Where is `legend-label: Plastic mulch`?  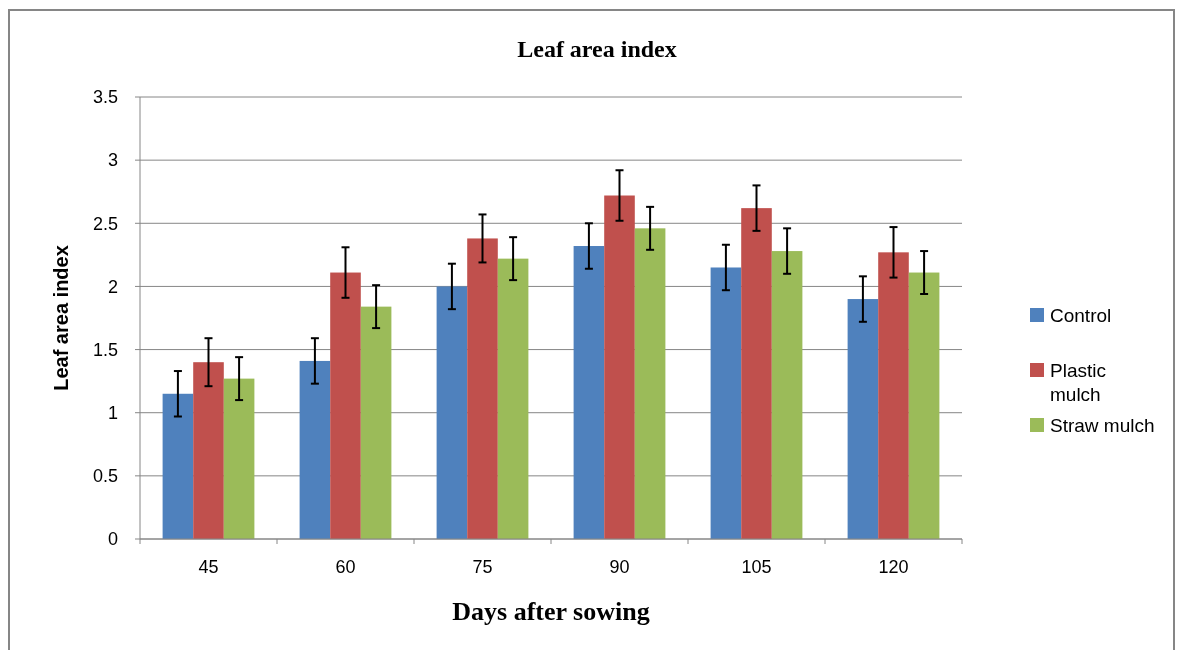
legend-label: Plastic mulch is located at coordinates (1078, 382).